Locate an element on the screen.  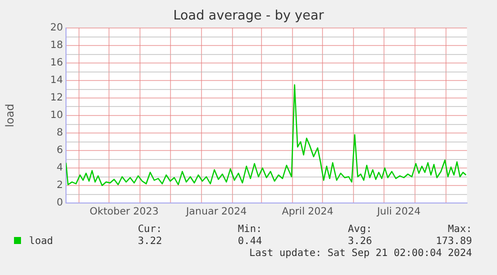
y-tick-label: 2 is located at coordinates (59, 186).